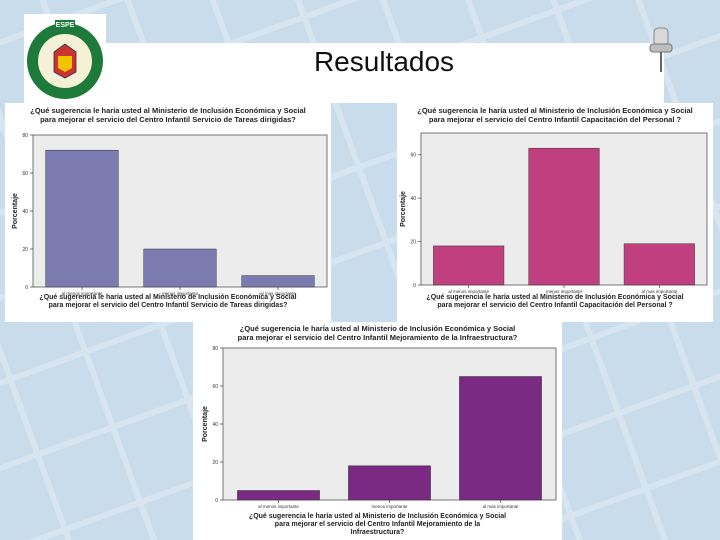  Describe the element at coordinates (65, 59) in the screenshot. I see `espe-logo-icon: ESPE` at that location.